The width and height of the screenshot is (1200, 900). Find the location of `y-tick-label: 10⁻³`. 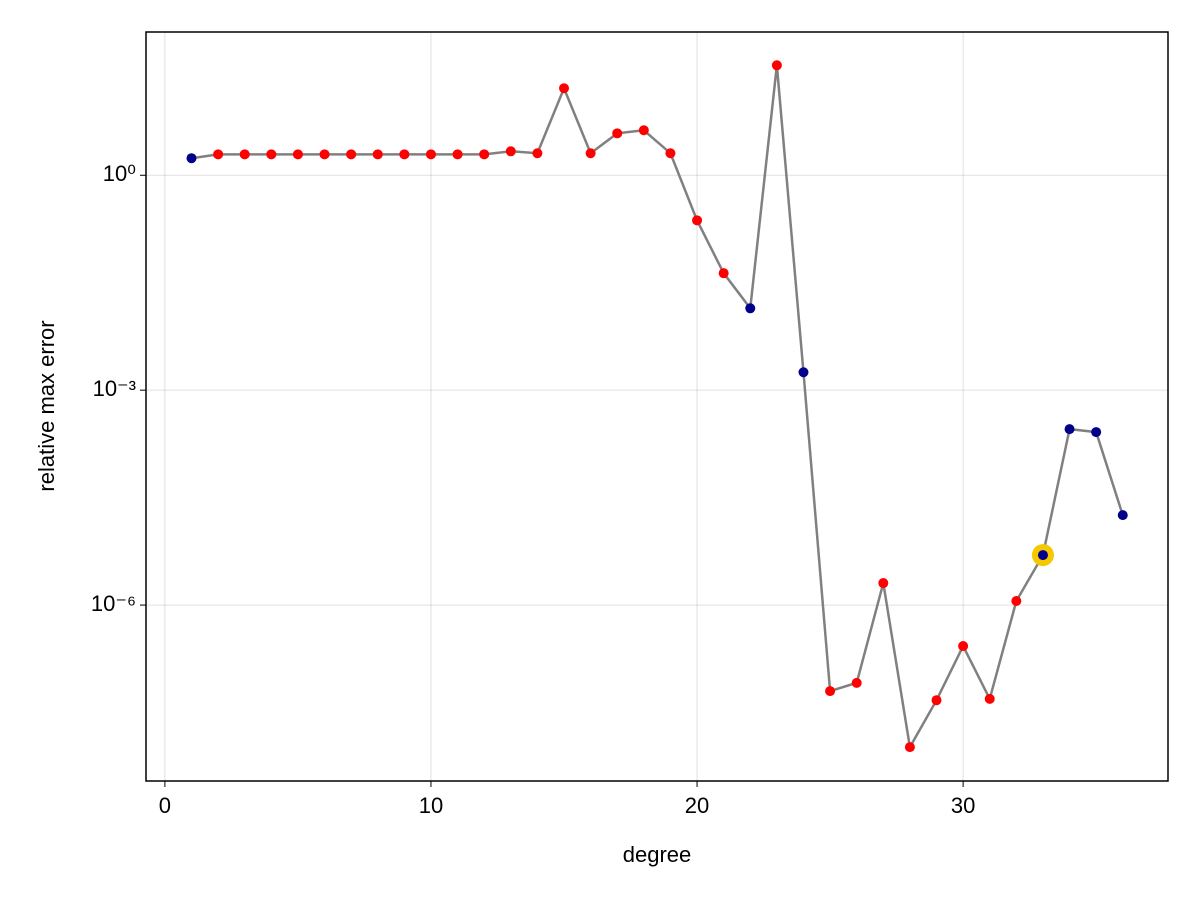

y-tick-label: 10⁻³ is located at coordinates (114, 388).